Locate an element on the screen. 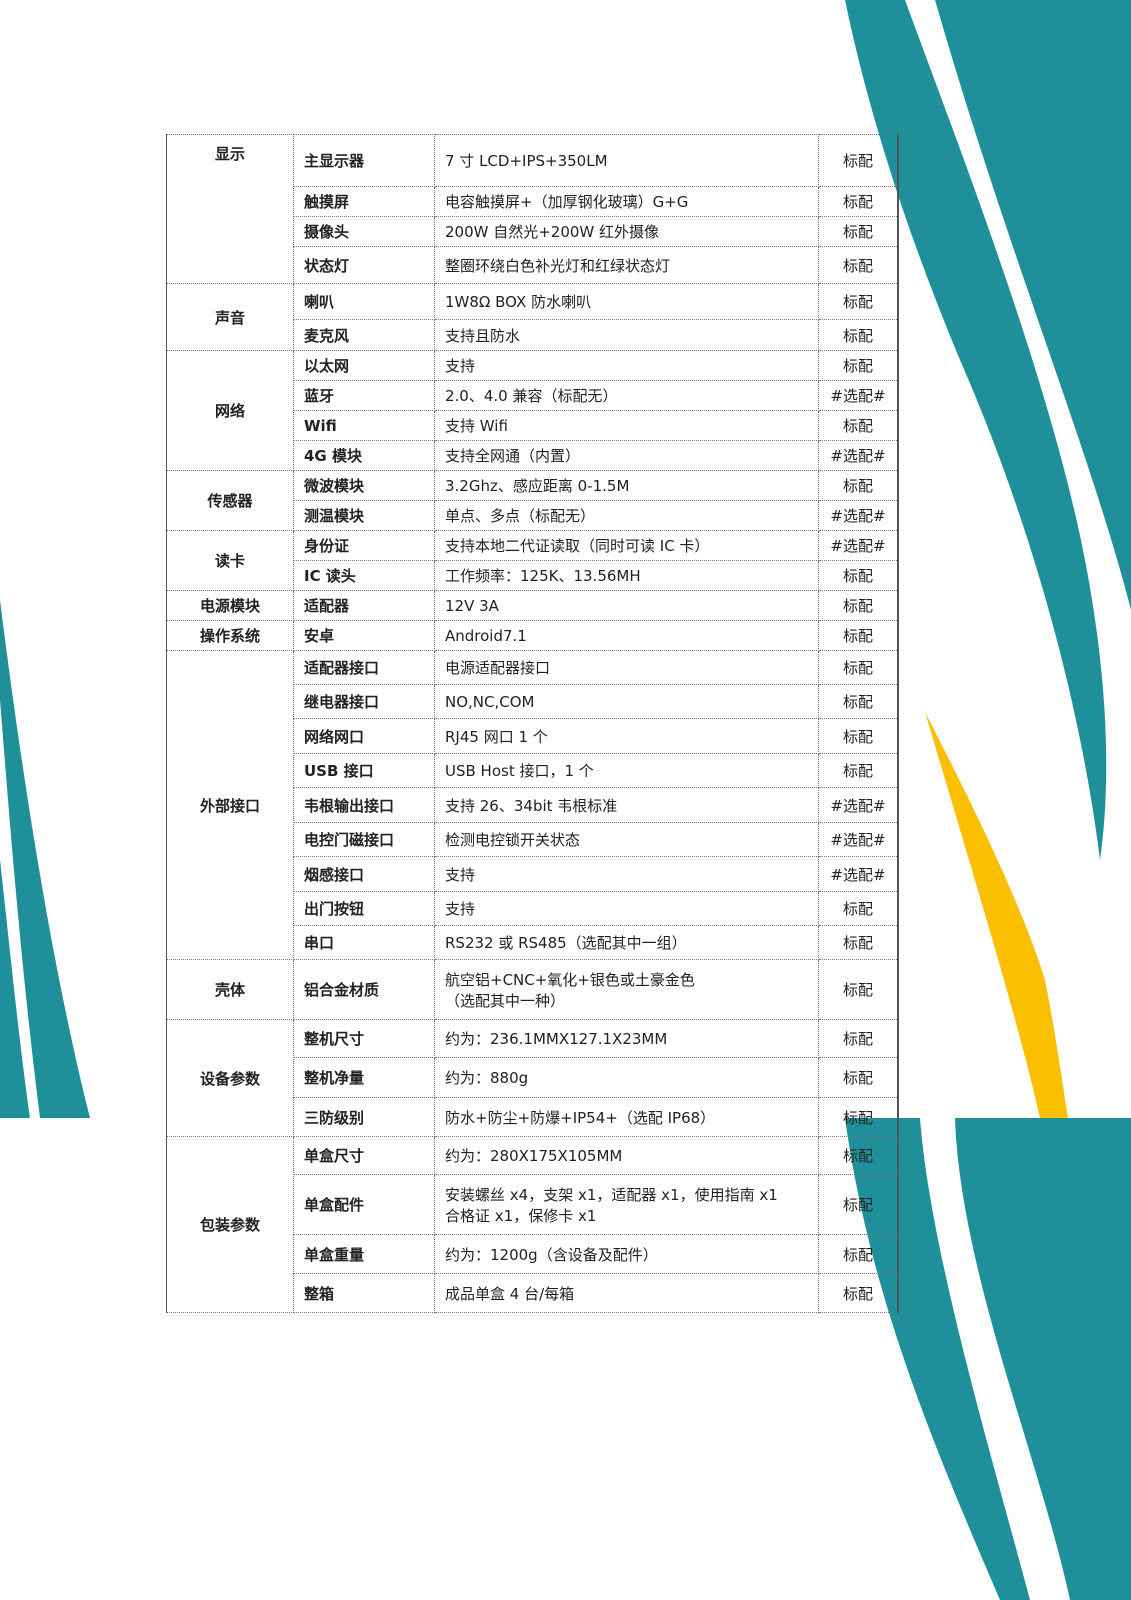 This screenshot has width=1131, height=1600. table-row: 设备参数 整机尺寸 约为：236.1MMX127.1X23MM 标配 is located at coordinates (532, 1078).